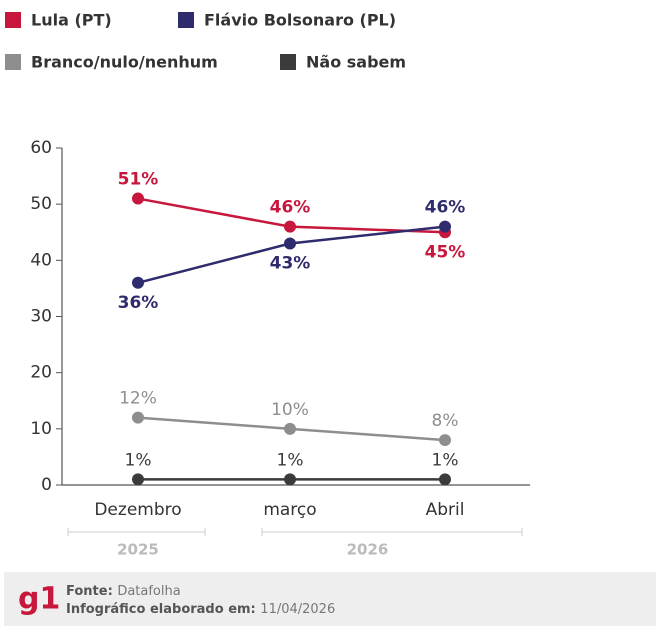  Describe the element at coordinates (46, 485) in the screenshot. I see `y-tick-label: 0` at that location.